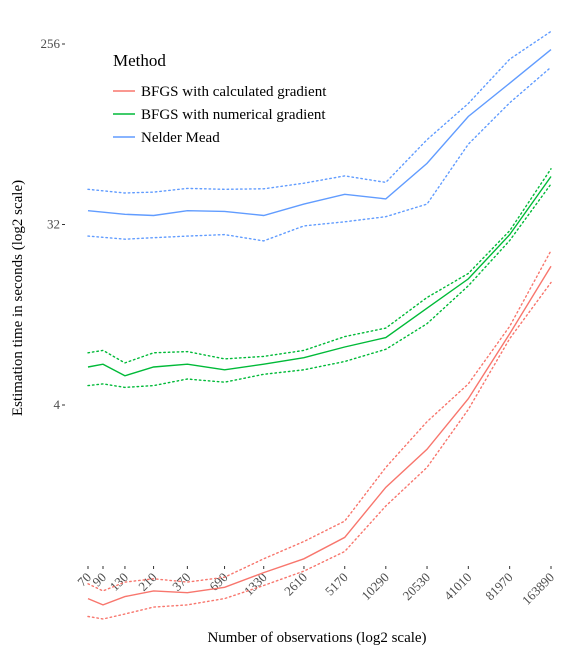  I want to click on legend-label: Nelder Mead, so click(180, 138).